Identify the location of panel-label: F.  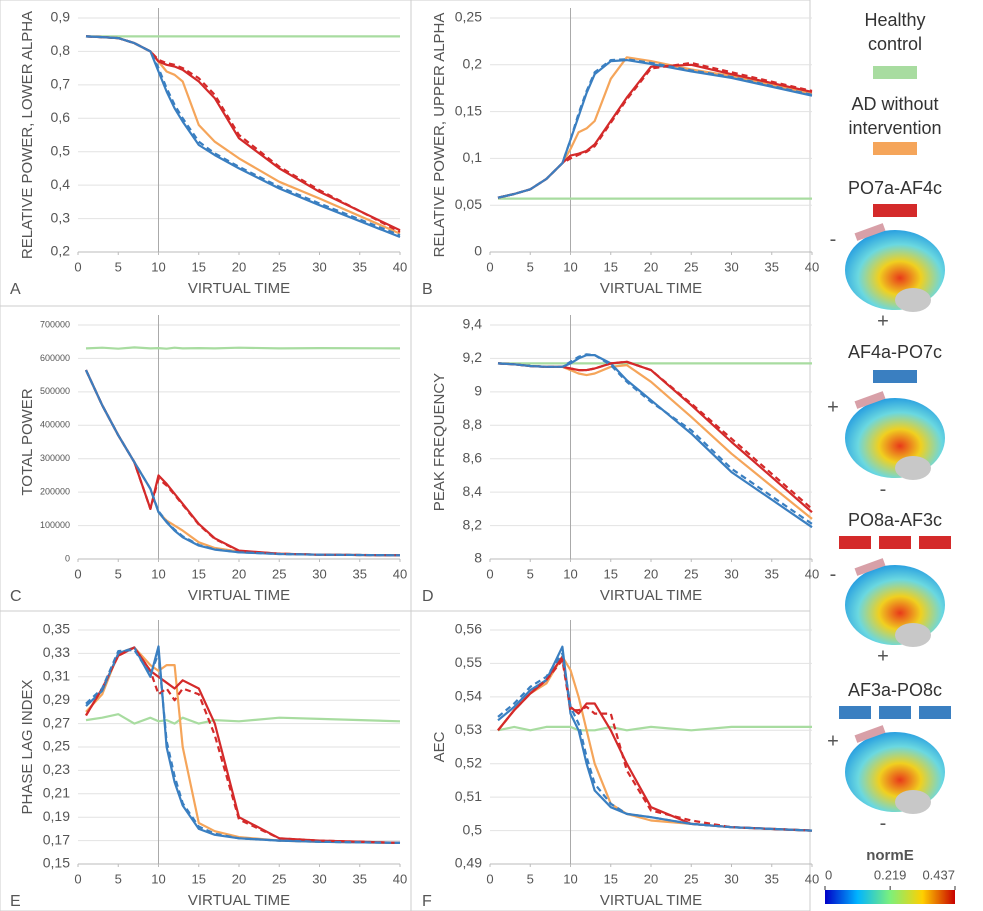
(427, 901).